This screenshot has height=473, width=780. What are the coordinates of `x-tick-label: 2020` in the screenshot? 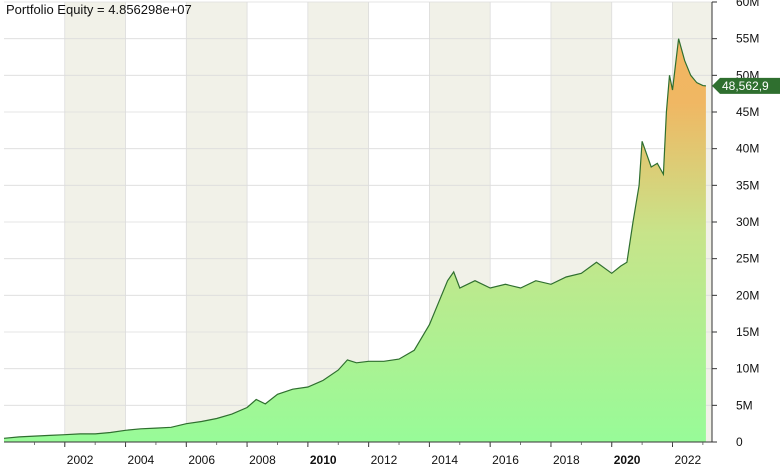 It's located at (627, 460).